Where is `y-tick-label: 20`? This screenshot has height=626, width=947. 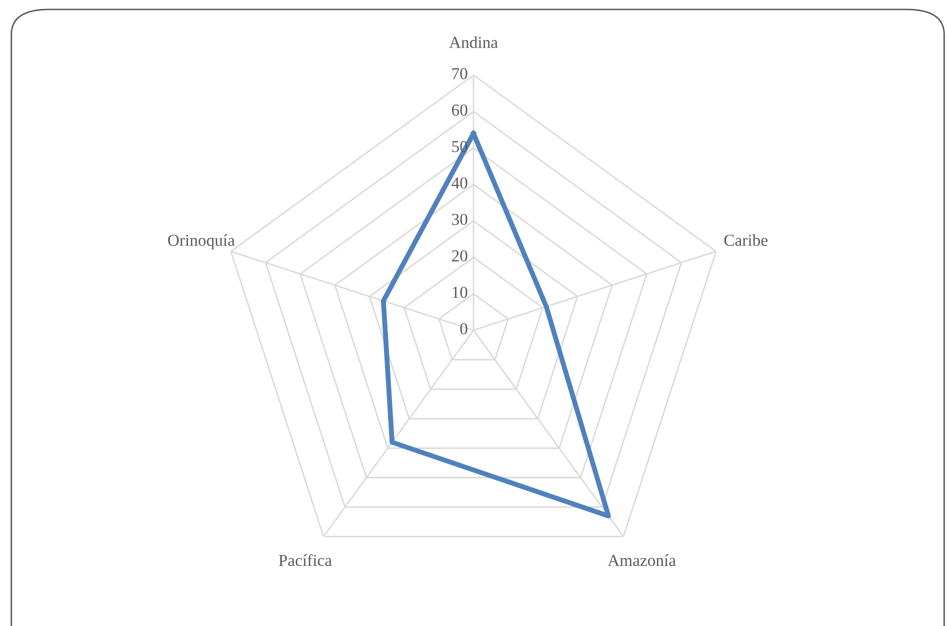
y-tick-label: 20 is located at coordinates (460, 256).